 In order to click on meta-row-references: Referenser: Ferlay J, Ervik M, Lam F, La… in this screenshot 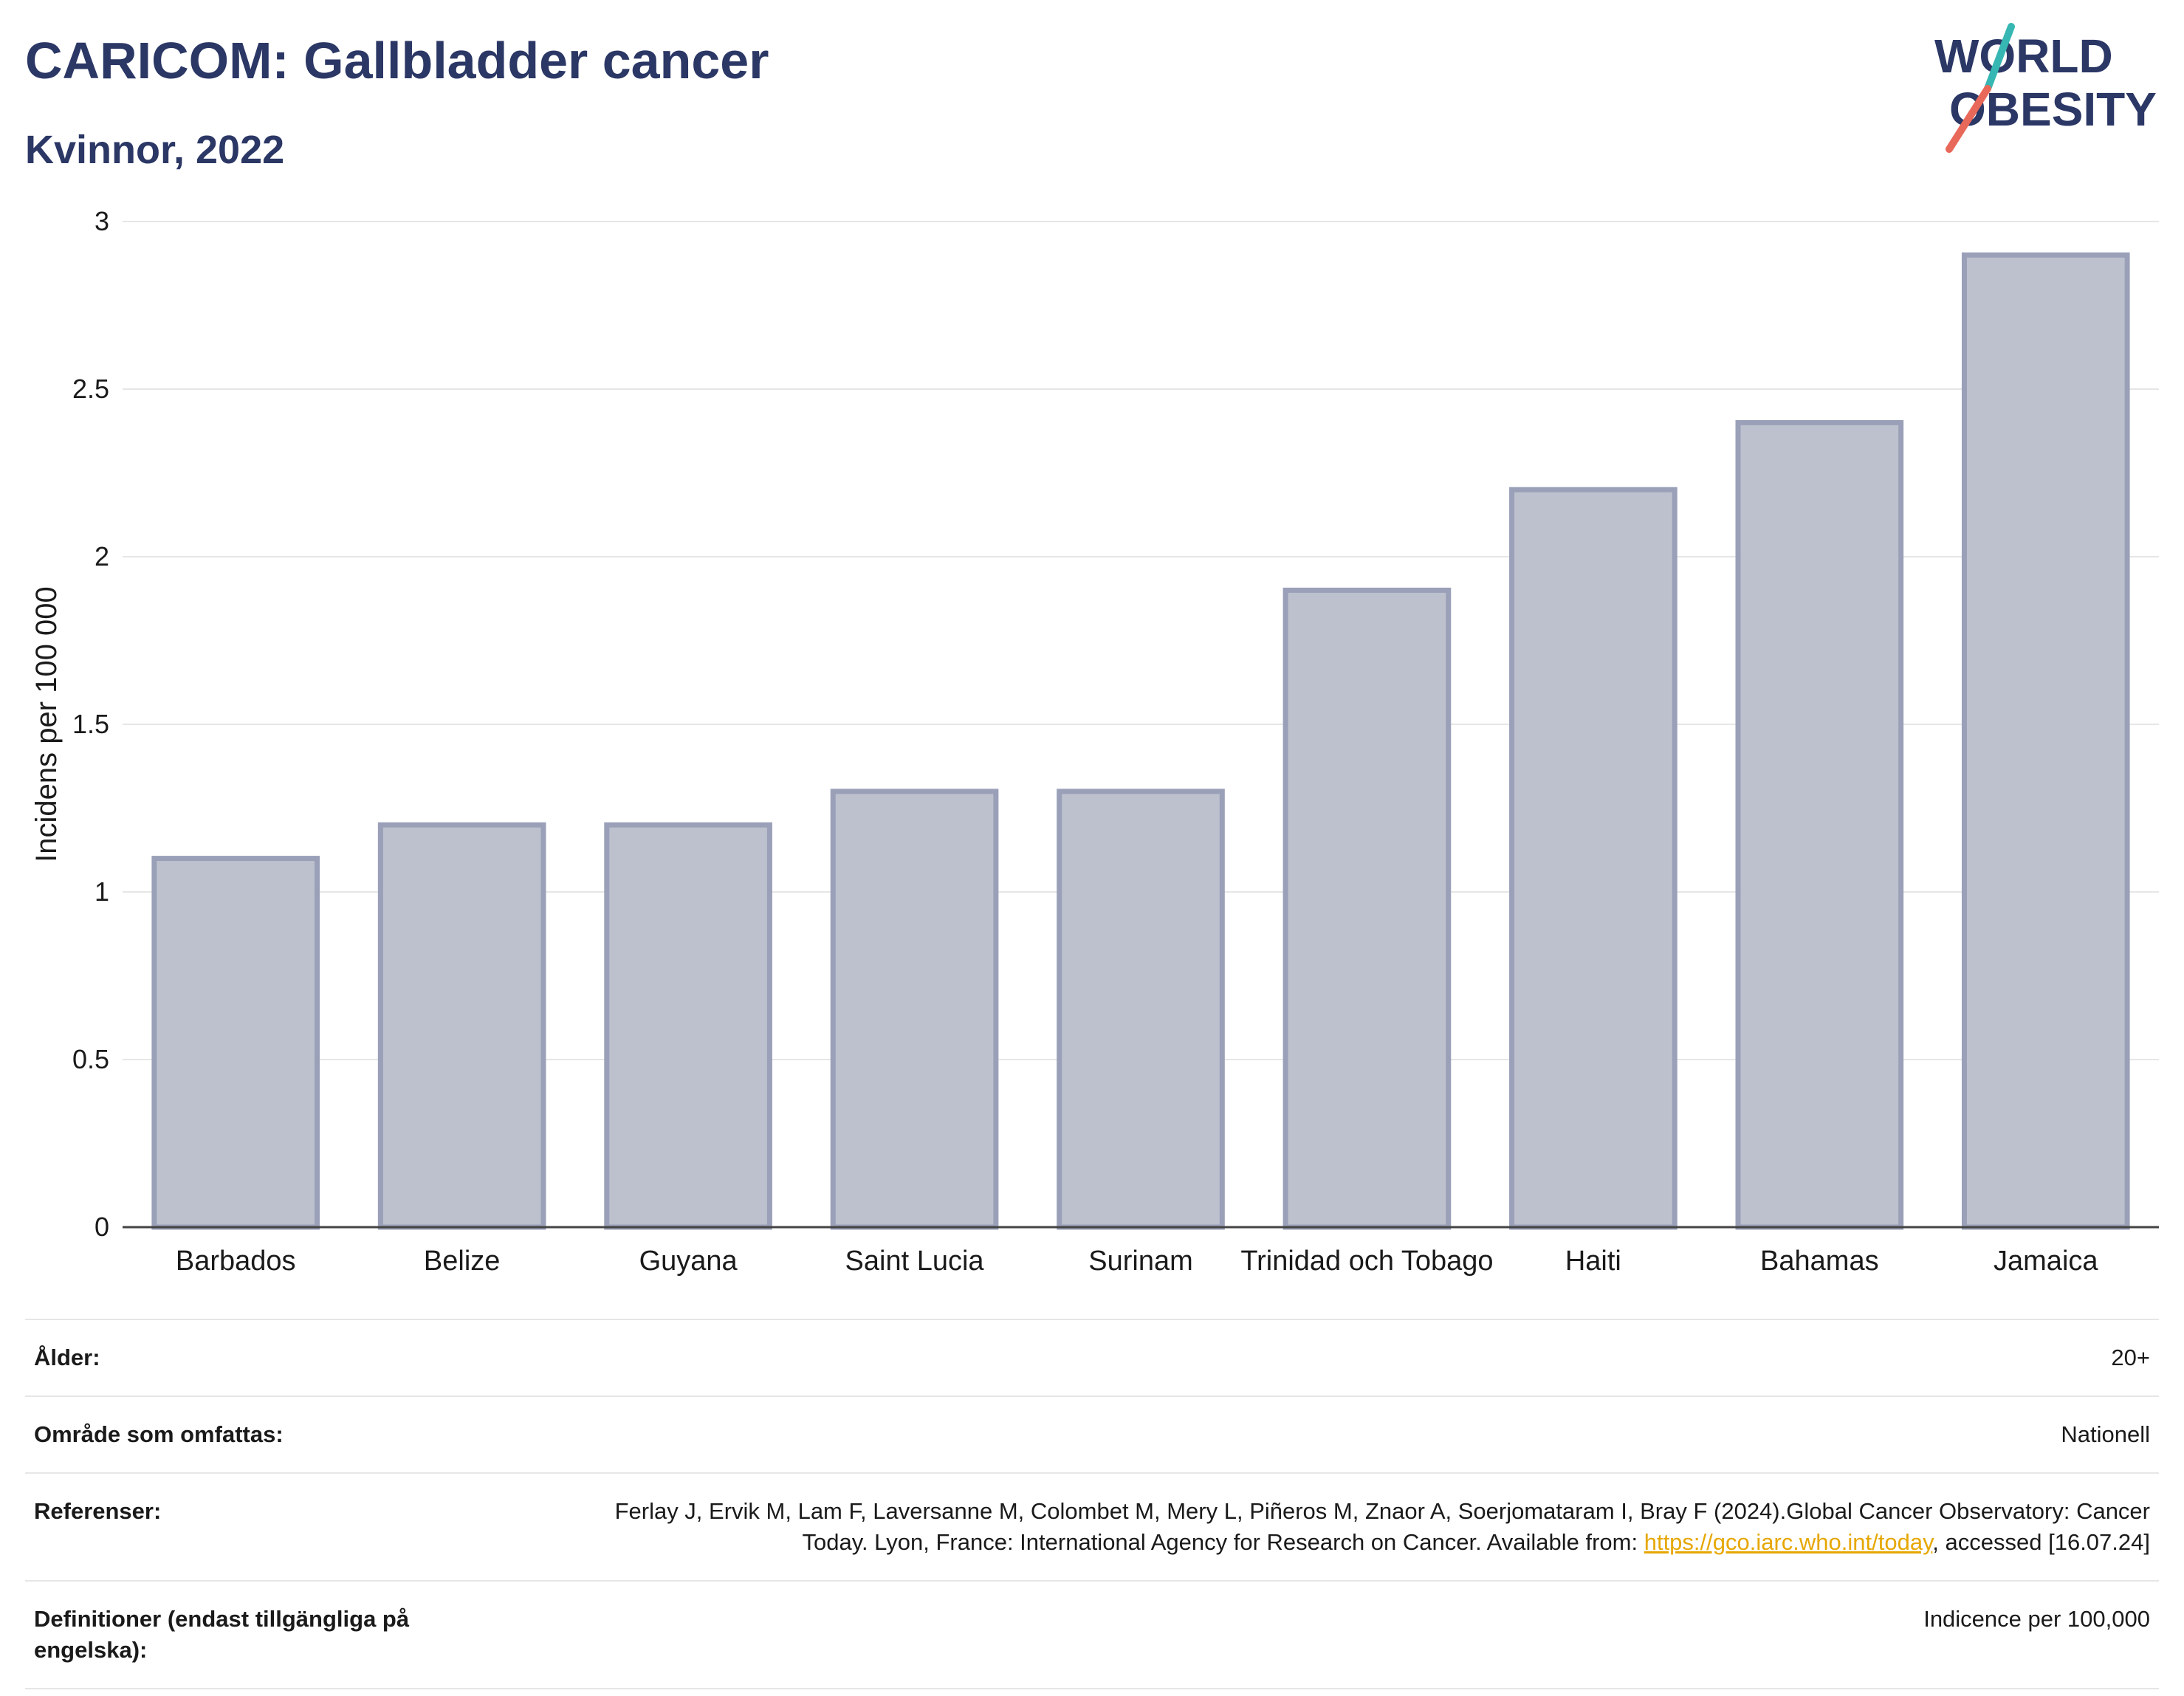, I will do `click(1092, 1526)`.